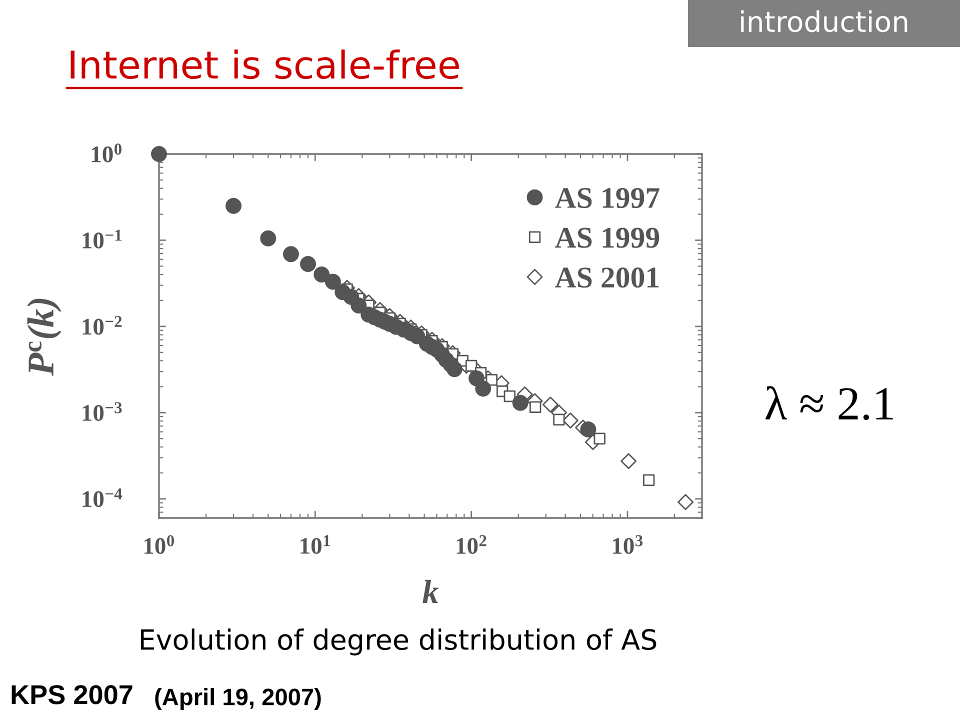  What do you see at coordinates (102, 498) in the screenshot?
I see `y-tick-label: 10$^{−4}$` at bounding box center [102, 498].